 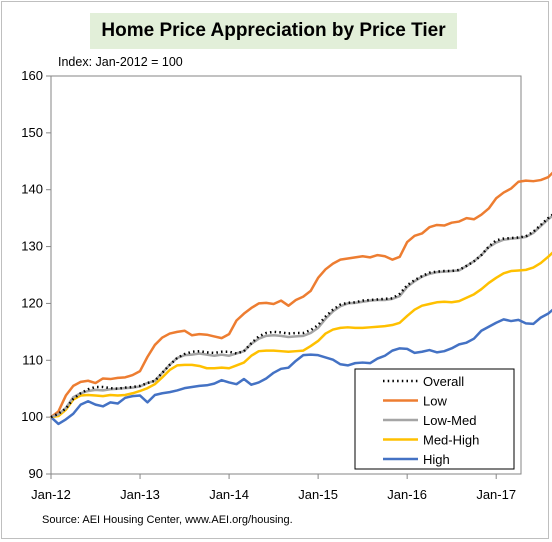 I want to click on y-tick-label: 150, so click(x=32, y=132).